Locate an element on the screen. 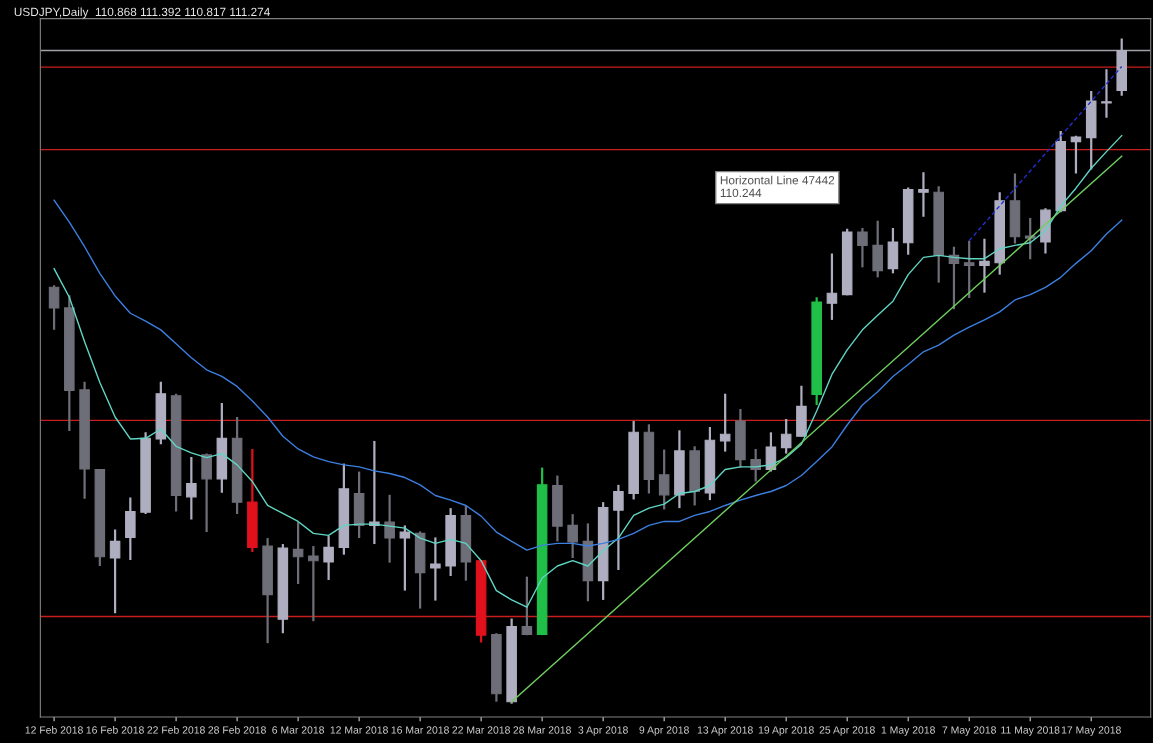 This screenshot has width=1153, height=743. x-tick-label: 16 Mar 2018 is located at coordinates (420, 730).